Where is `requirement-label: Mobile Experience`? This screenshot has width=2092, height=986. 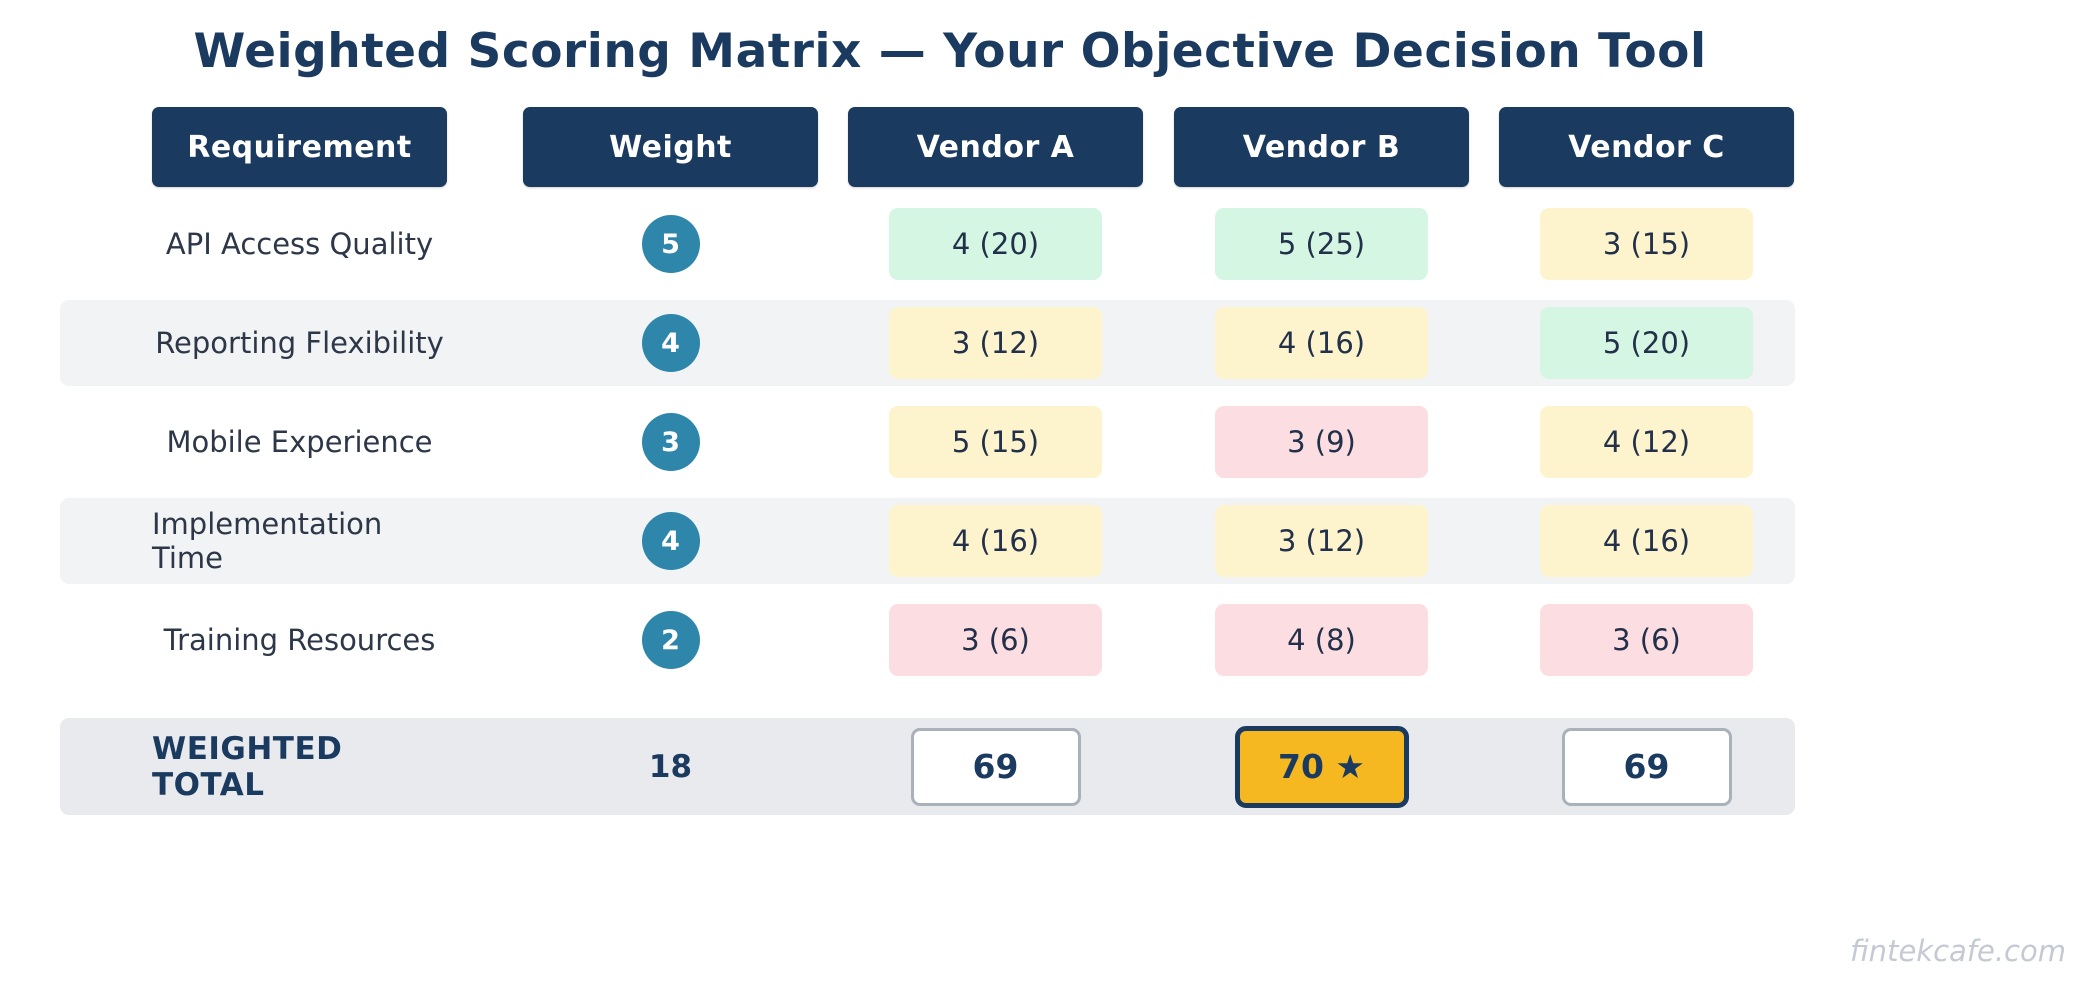 requirement-label: Mobile Experience is located at coordinates (299, 442).